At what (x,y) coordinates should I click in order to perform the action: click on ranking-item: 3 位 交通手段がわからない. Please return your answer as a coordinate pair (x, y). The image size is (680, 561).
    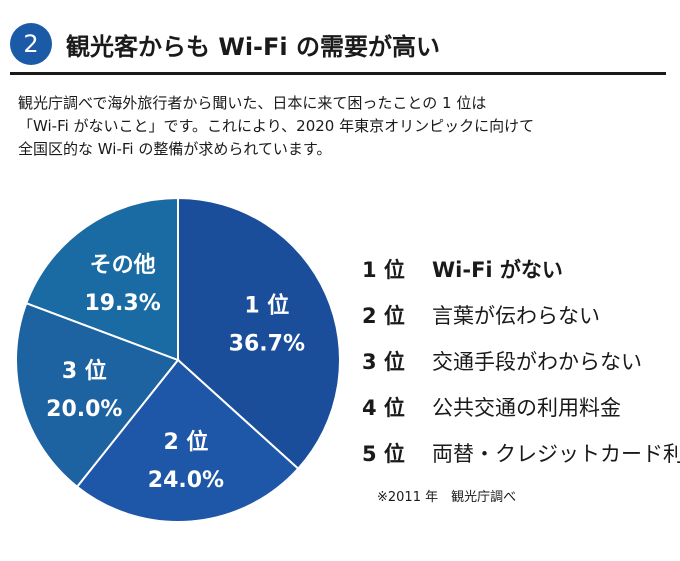
    Looking at the image, I should click on (521, 361).